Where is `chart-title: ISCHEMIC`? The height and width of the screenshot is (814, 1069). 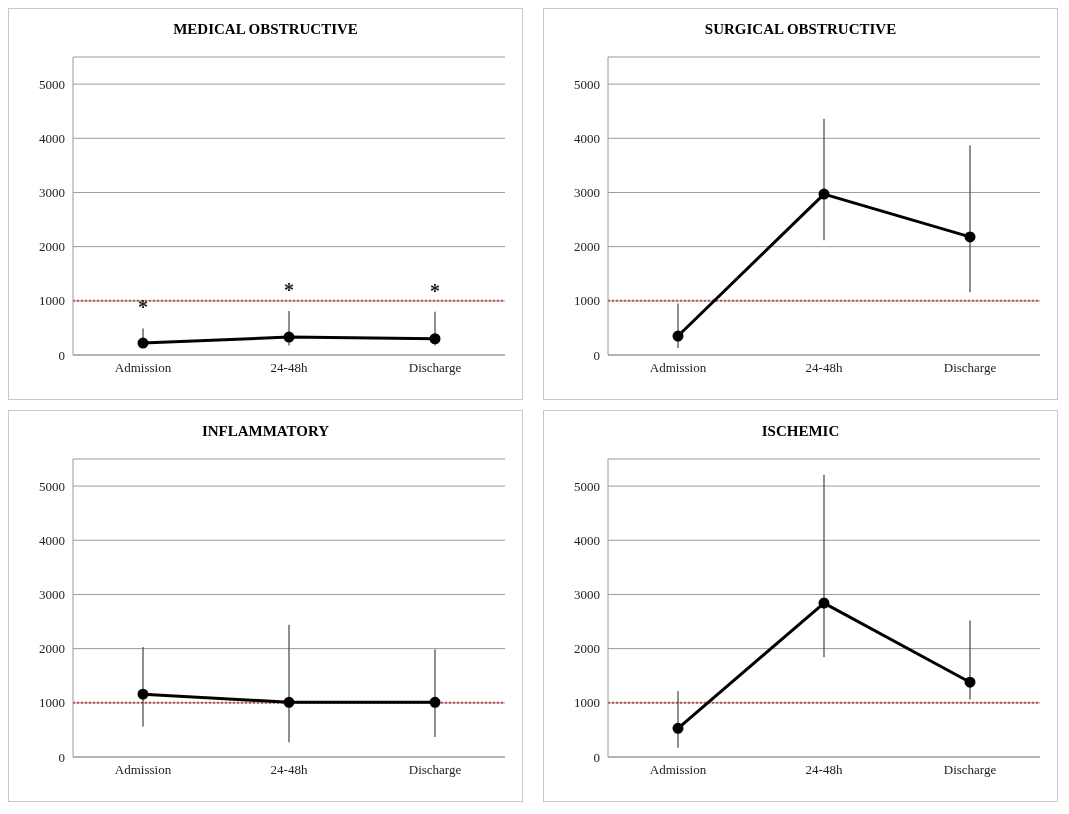
chart-title: ISCHEMIC is located at coordinates (800, 432).